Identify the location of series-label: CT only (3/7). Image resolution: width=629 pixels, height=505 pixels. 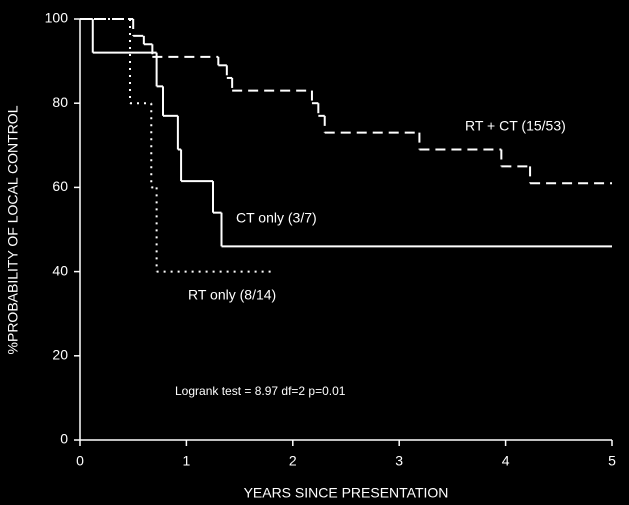
(276, 218).